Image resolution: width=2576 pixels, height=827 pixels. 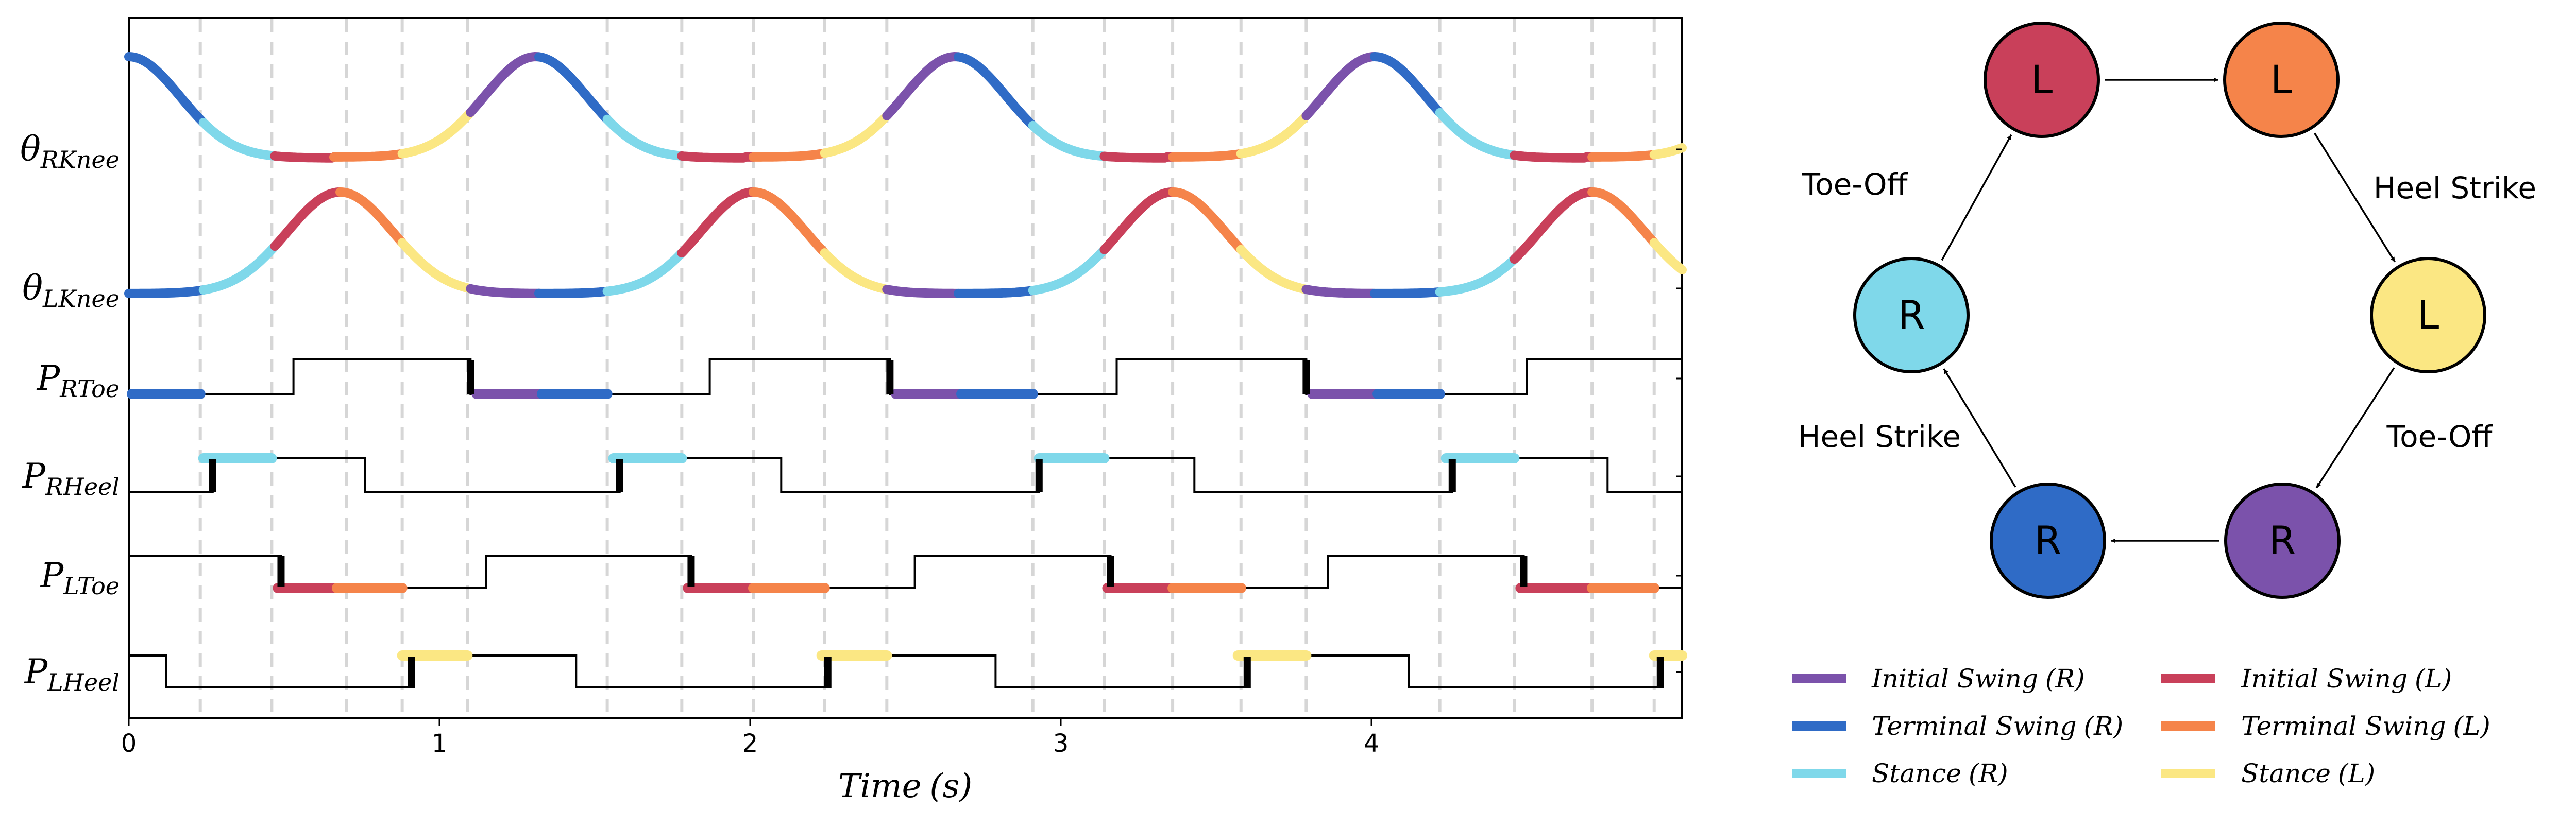 I want to click on row-label-rknee: θRKnee, so click(x=70, y=151).